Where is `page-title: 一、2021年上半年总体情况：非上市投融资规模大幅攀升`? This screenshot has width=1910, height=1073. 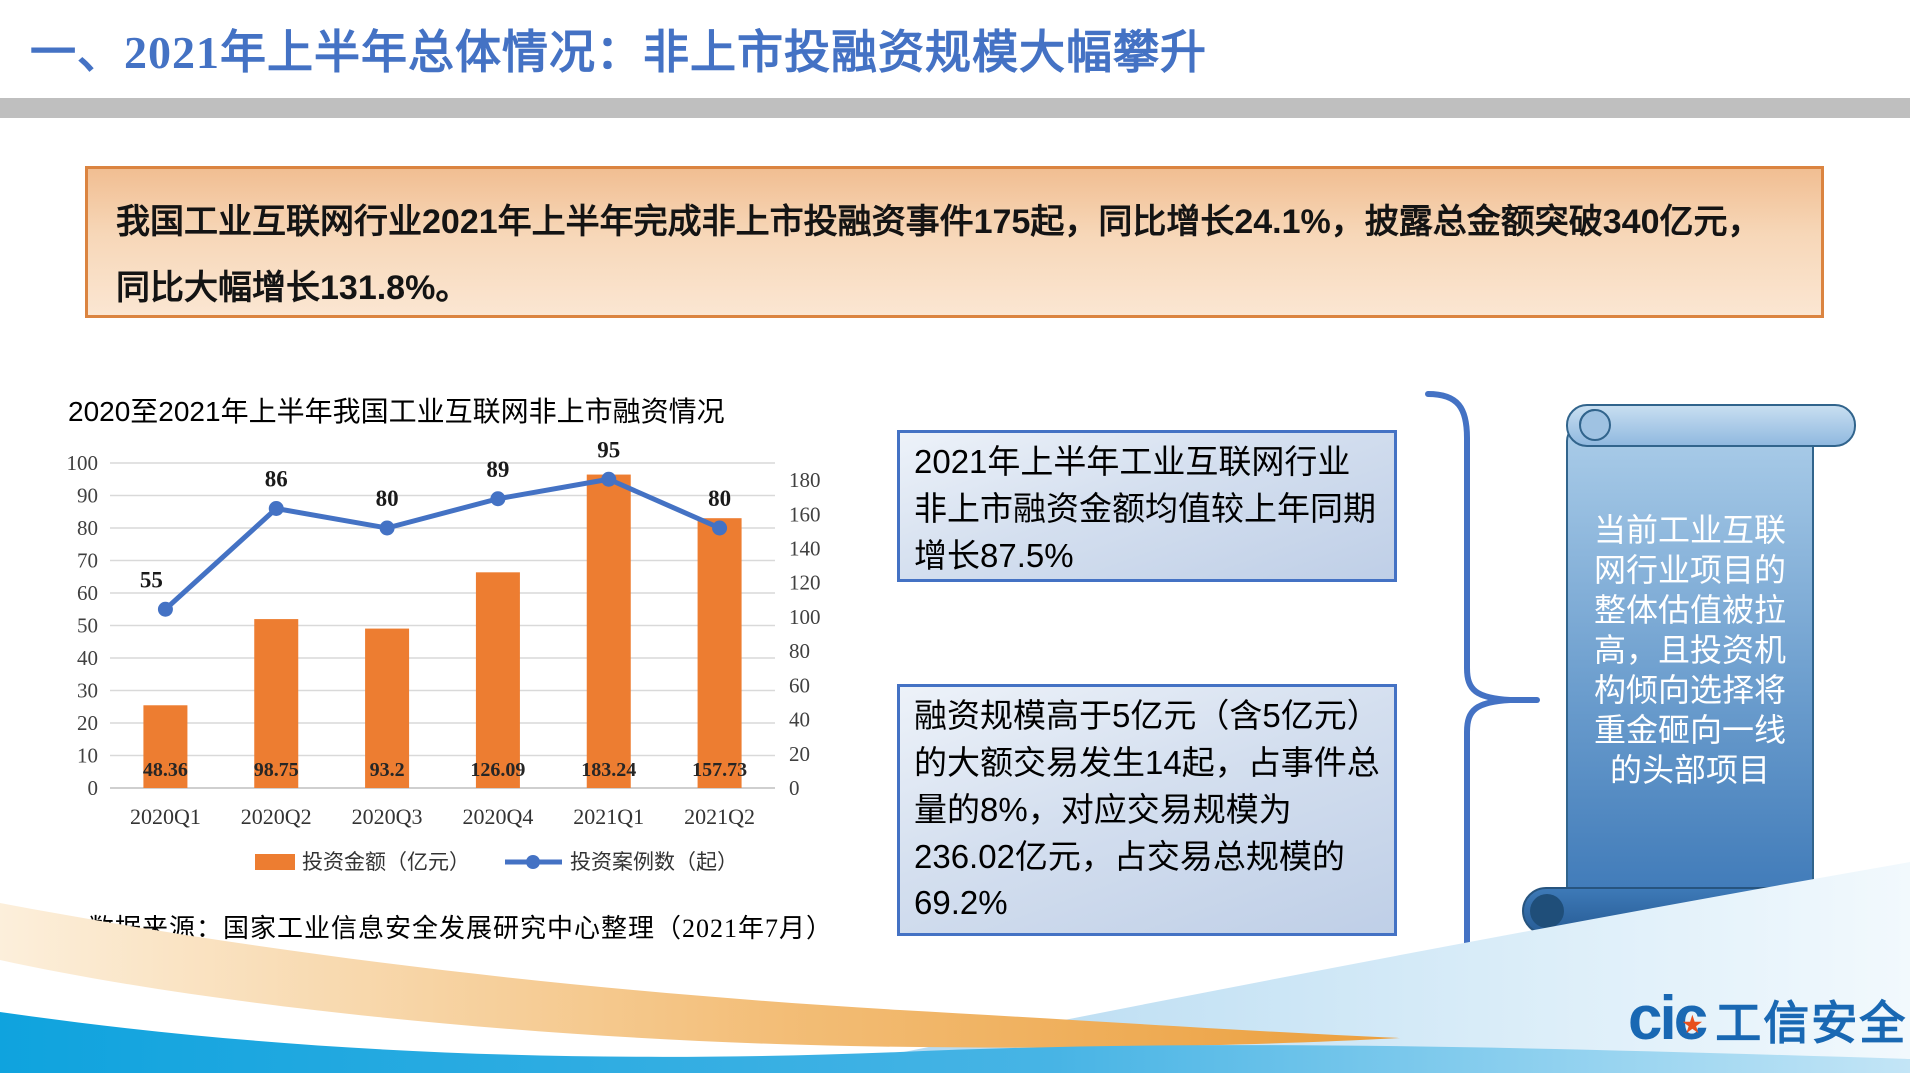 page-title: 一、2021年上半年总体情况：非上市投融资规模大幅攀升 is located at coordinates (955, 49).